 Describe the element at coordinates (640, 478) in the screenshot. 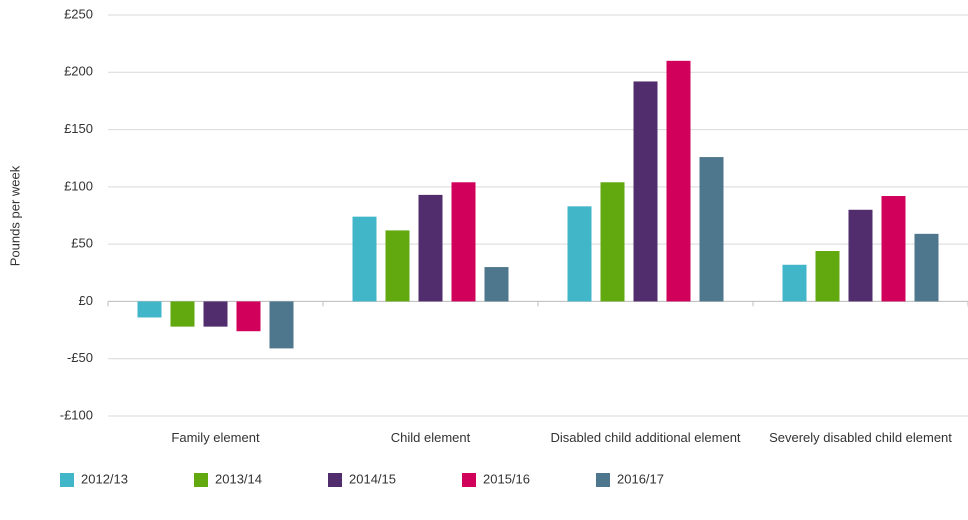

I see `legend-label: 2016/17` at that location.